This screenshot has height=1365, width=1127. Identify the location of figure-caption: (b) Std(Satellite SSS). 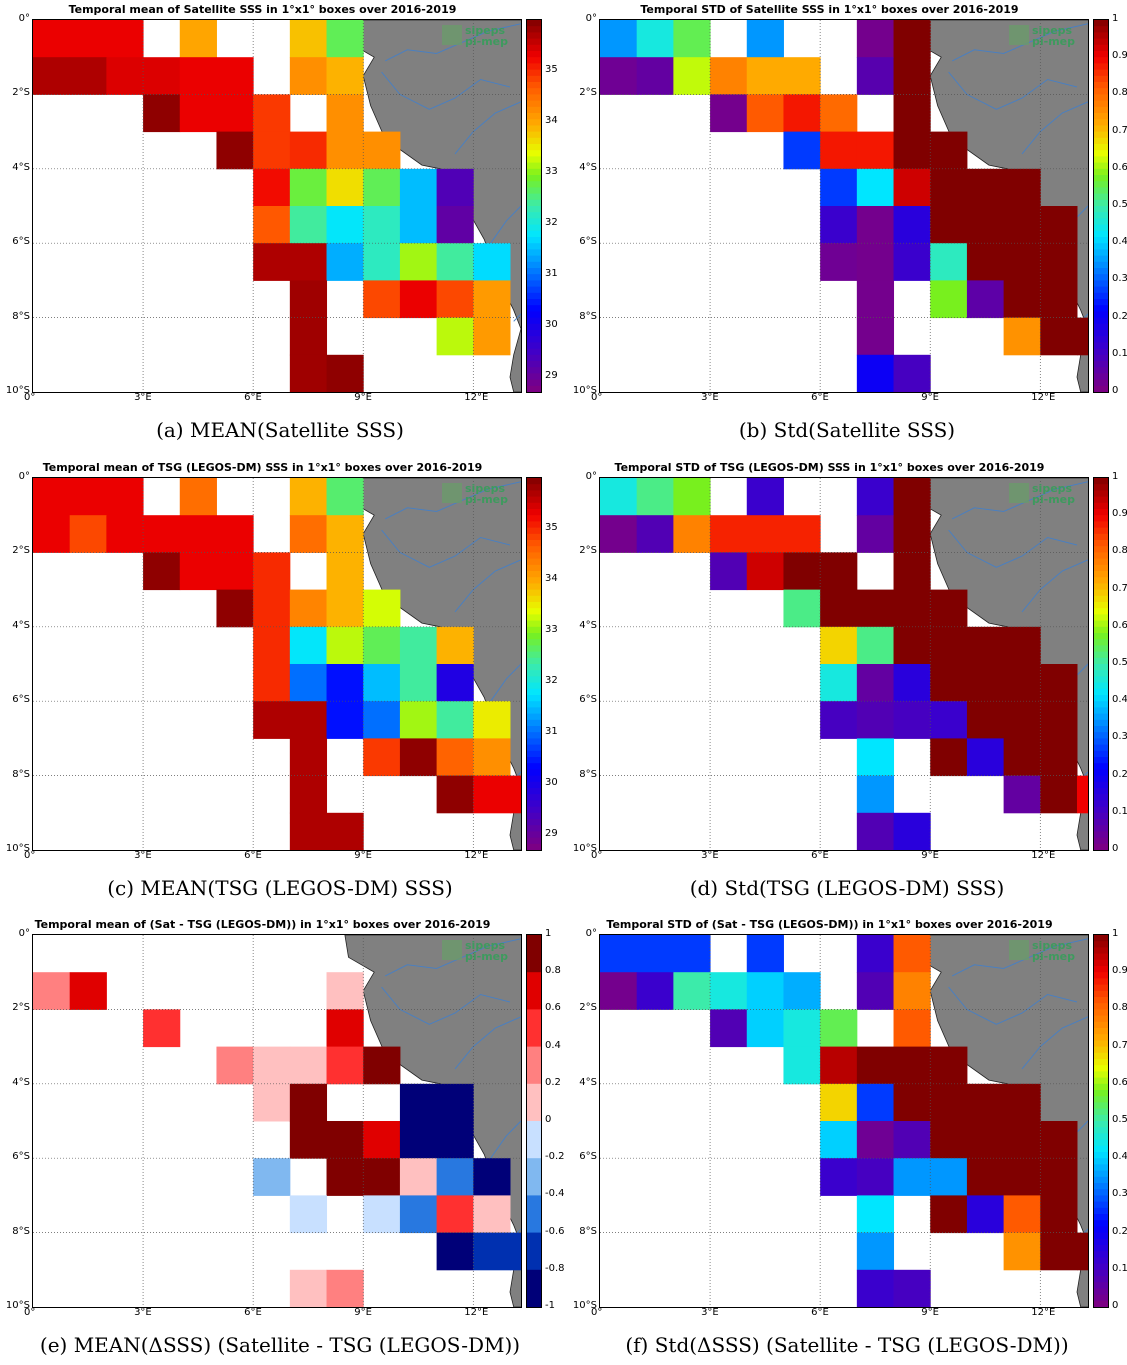
(847, 430).